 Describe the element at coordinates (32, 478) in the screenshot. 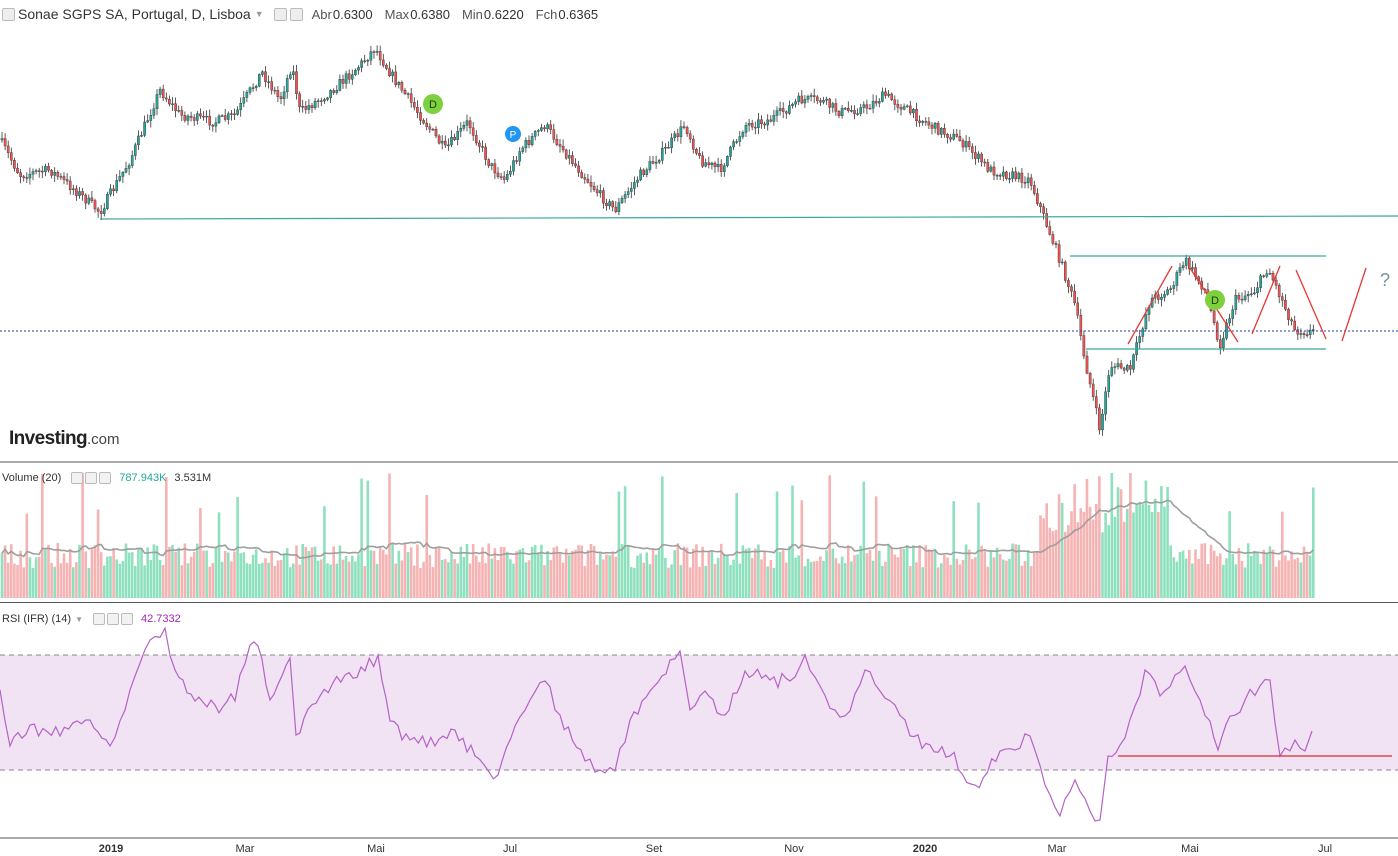

I see `volume-title: Volume (20)` at that location.